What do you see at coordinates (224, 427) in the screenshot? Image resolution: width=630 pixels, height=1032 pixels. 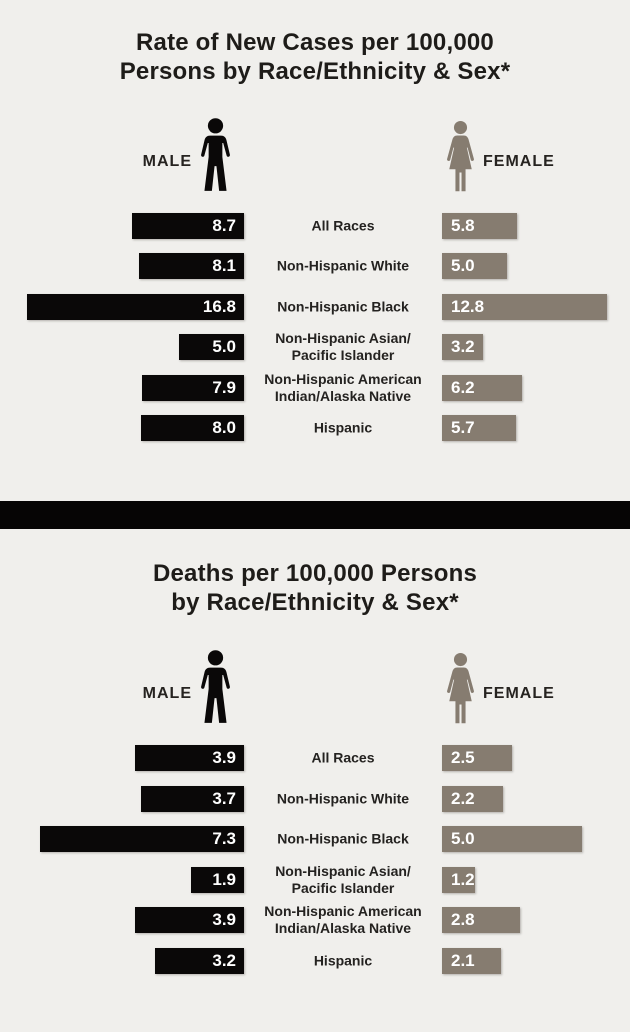 I see `male-value-label: 8.0` at bounding box center [224, 427].